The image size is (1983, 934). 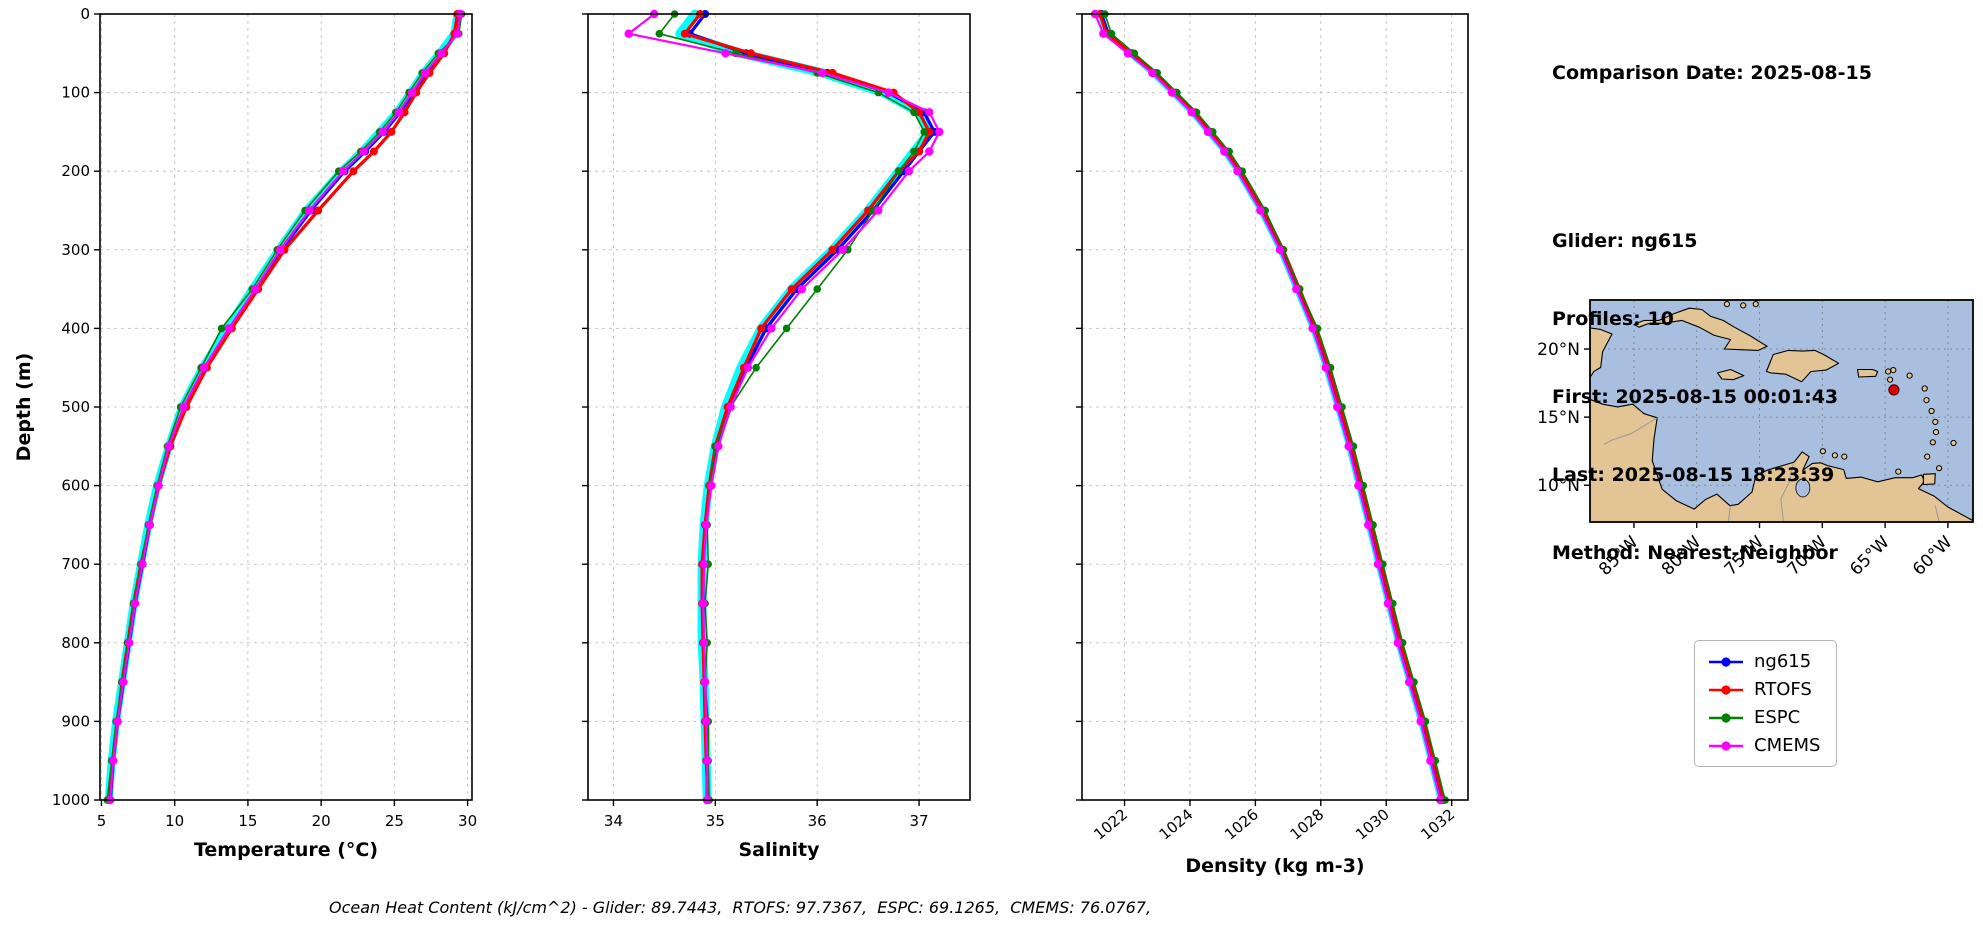 What do you see at coordinates (75, 171) in the screenshot?
I see `y-tick-label: 200` at bounding box center [75, 171].